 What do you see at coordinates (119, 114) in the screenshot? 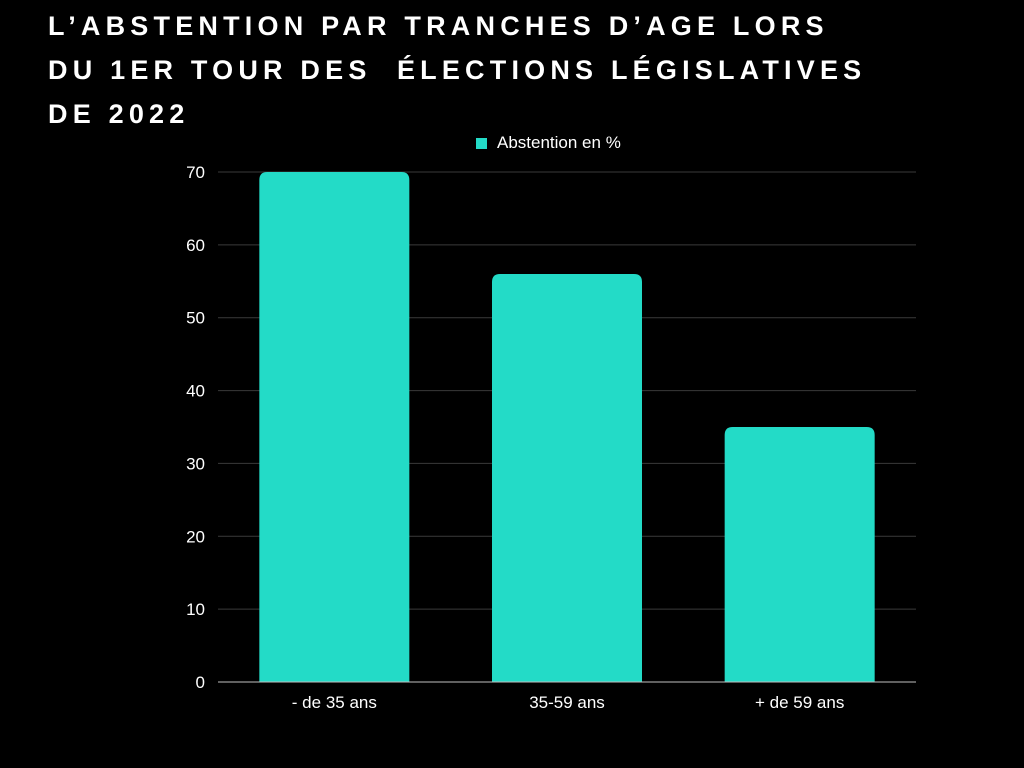
I see `chart-title-line-3: DE 2022` at bounding box center [119, 114].